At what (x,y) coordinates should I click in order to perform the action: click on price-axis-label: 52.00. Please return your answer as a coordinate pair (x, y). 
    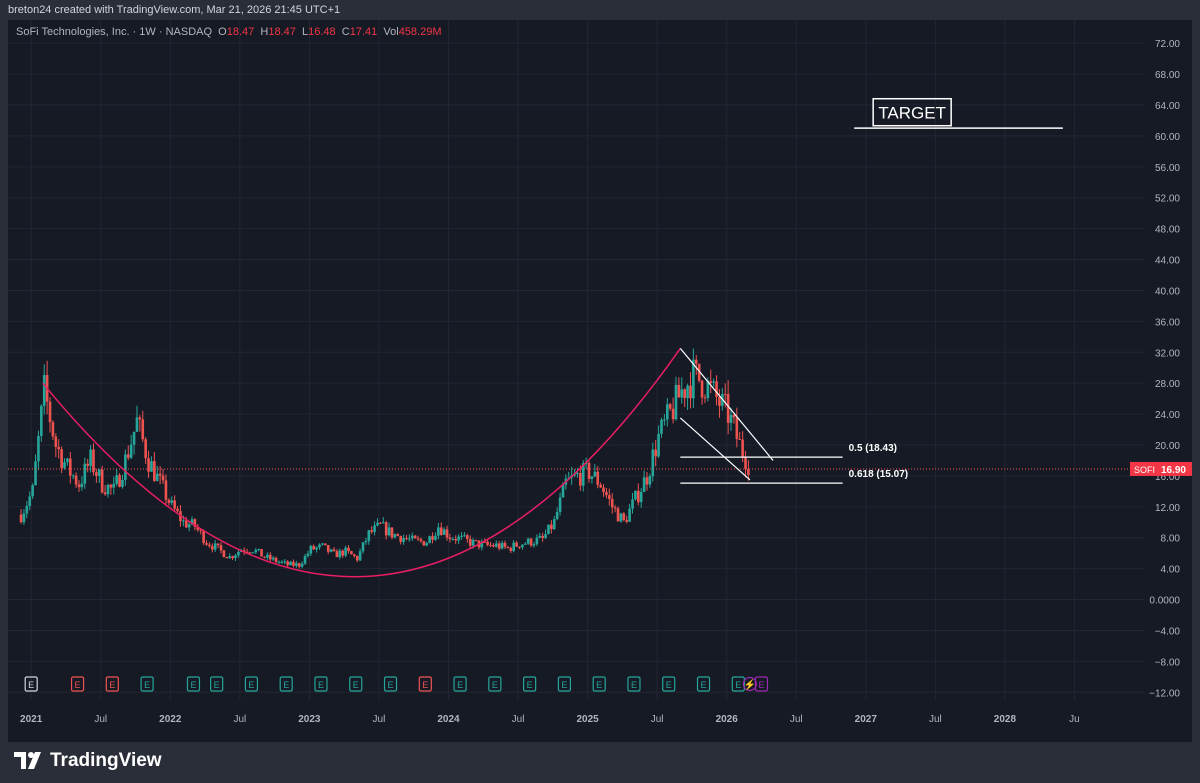
    Looking at the image, I should click on (1167, 199).